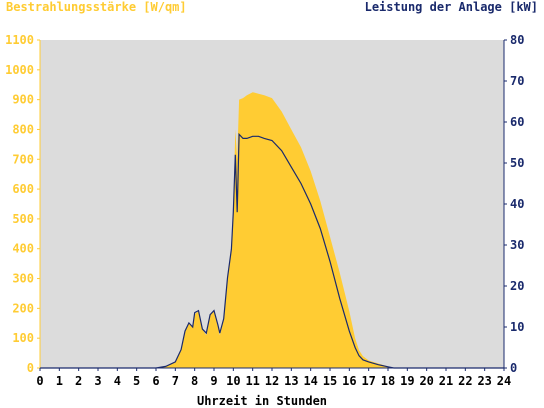  I want to click on x-tick-label: 16, so click(349, 381).